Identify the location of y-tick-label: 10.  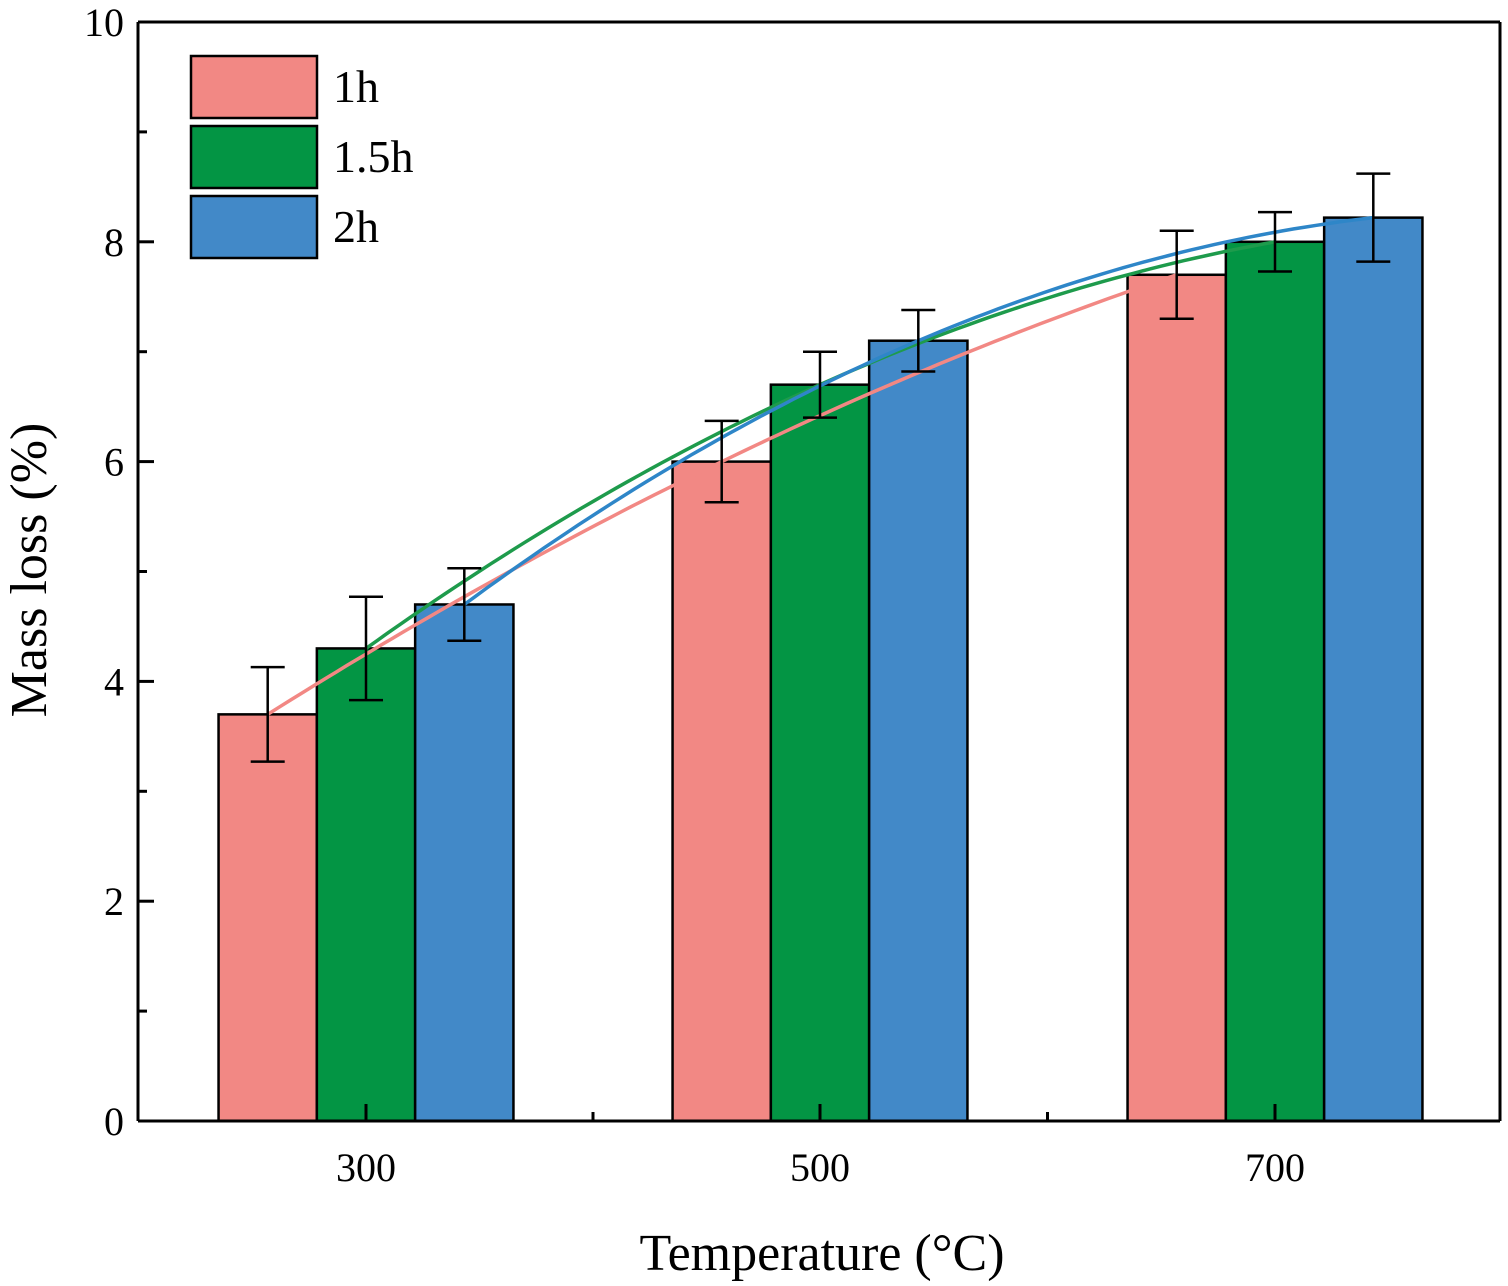
(104, 22).